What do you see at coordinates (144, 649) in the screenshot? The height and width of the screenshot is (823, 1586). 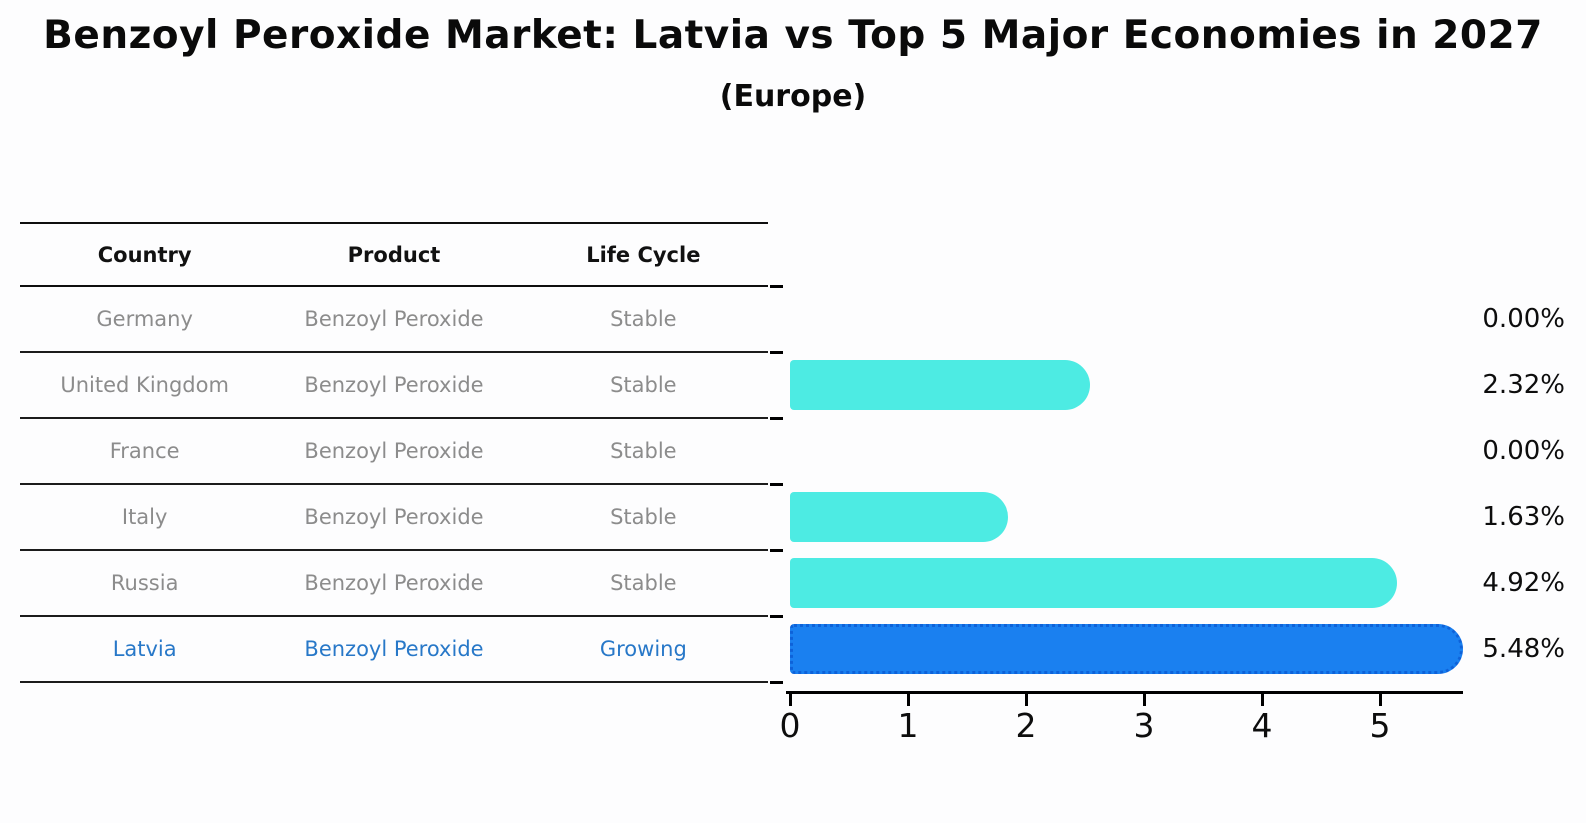 I see `cell-country: Latvia` at bounding box center [144, 649].